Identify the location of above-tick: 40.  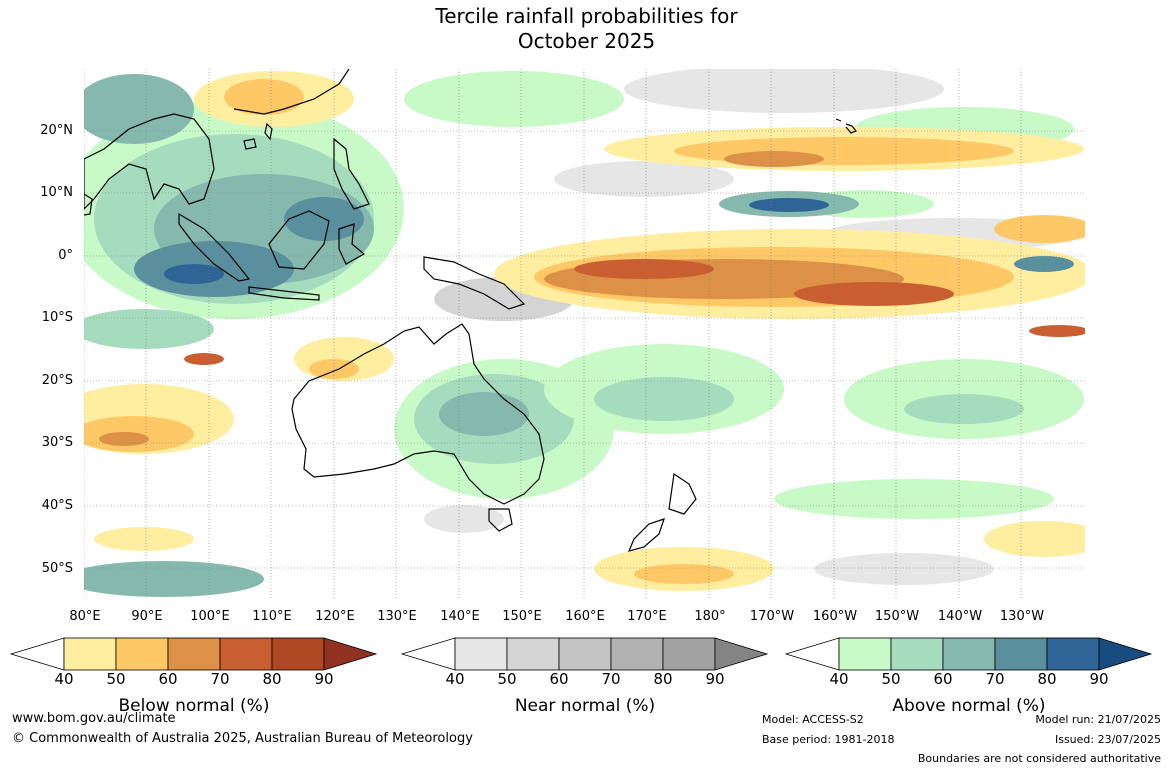
(839, 679).